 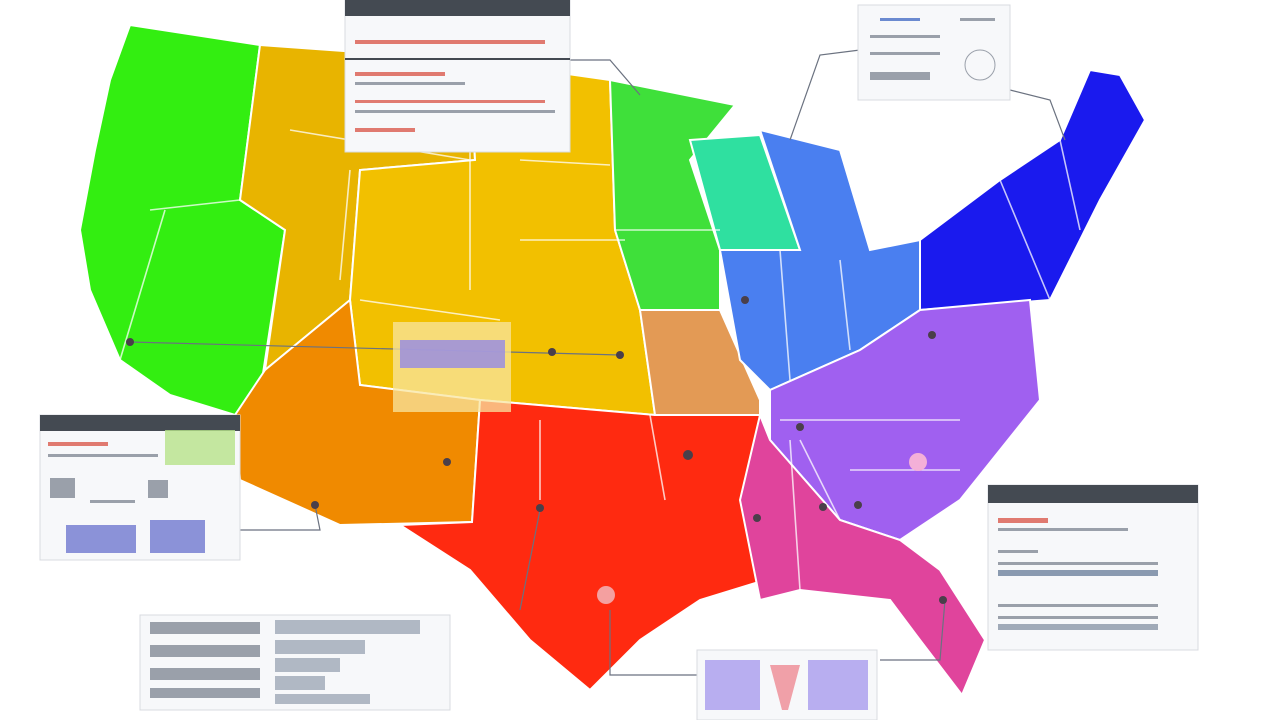 What do you see at coordinates (785, 687) in the screenshot?
I see `funnel` at bounding box center [785, 687].